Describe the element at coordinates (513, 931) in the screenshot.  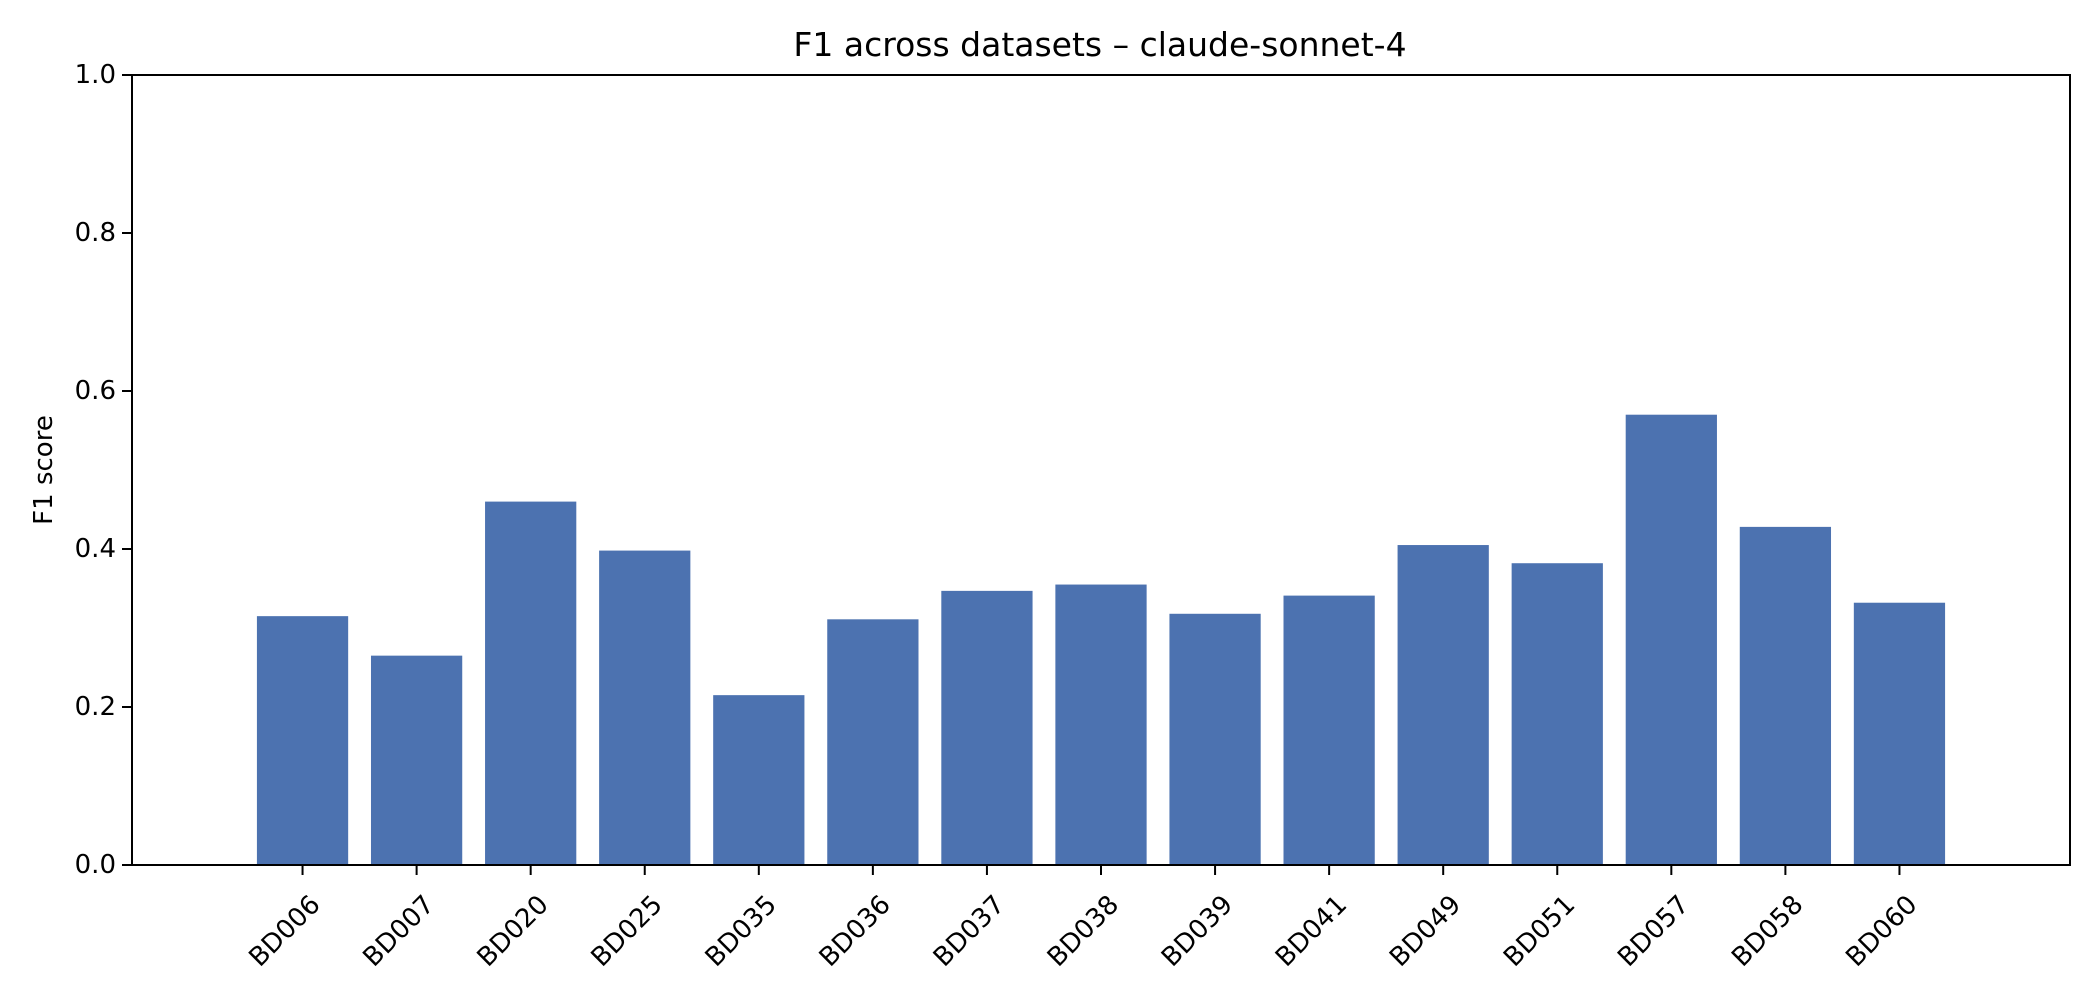
I see `x-tick-label: BD020` at that location.